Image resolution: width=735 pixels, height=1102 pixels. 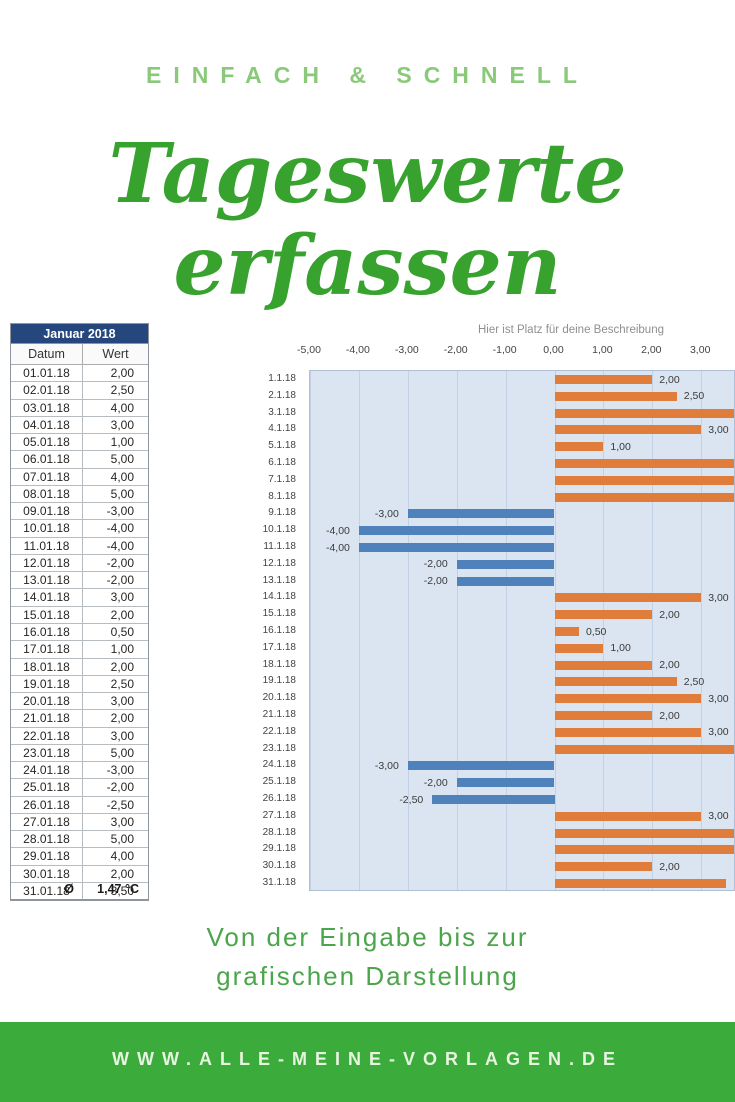 I want to click on y-axis-label: 8.1.18, so click(x=282, y=496).